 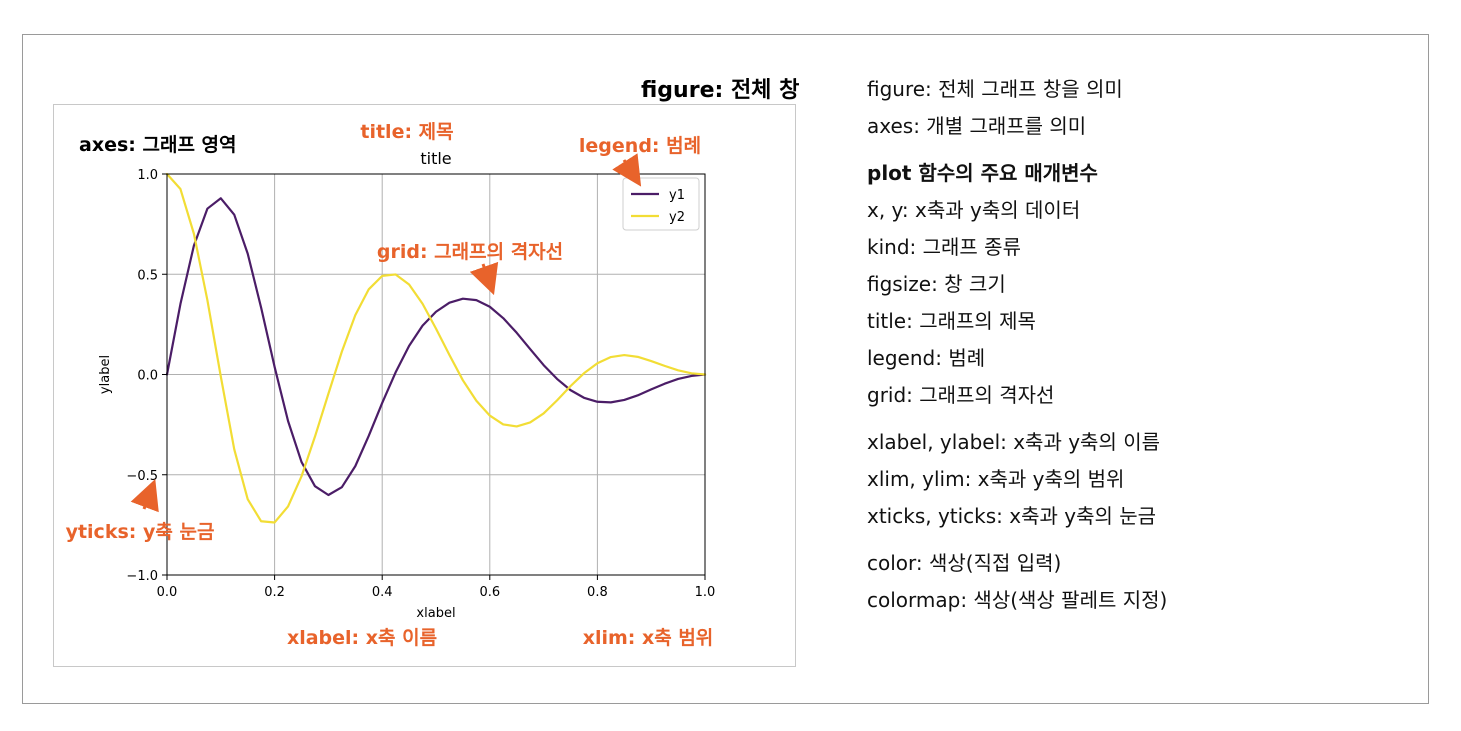 What do you see at coordinates (147, 376) in the screenshot?
I see `y-tick-label: 0.0` at bounding box center [147, 376].